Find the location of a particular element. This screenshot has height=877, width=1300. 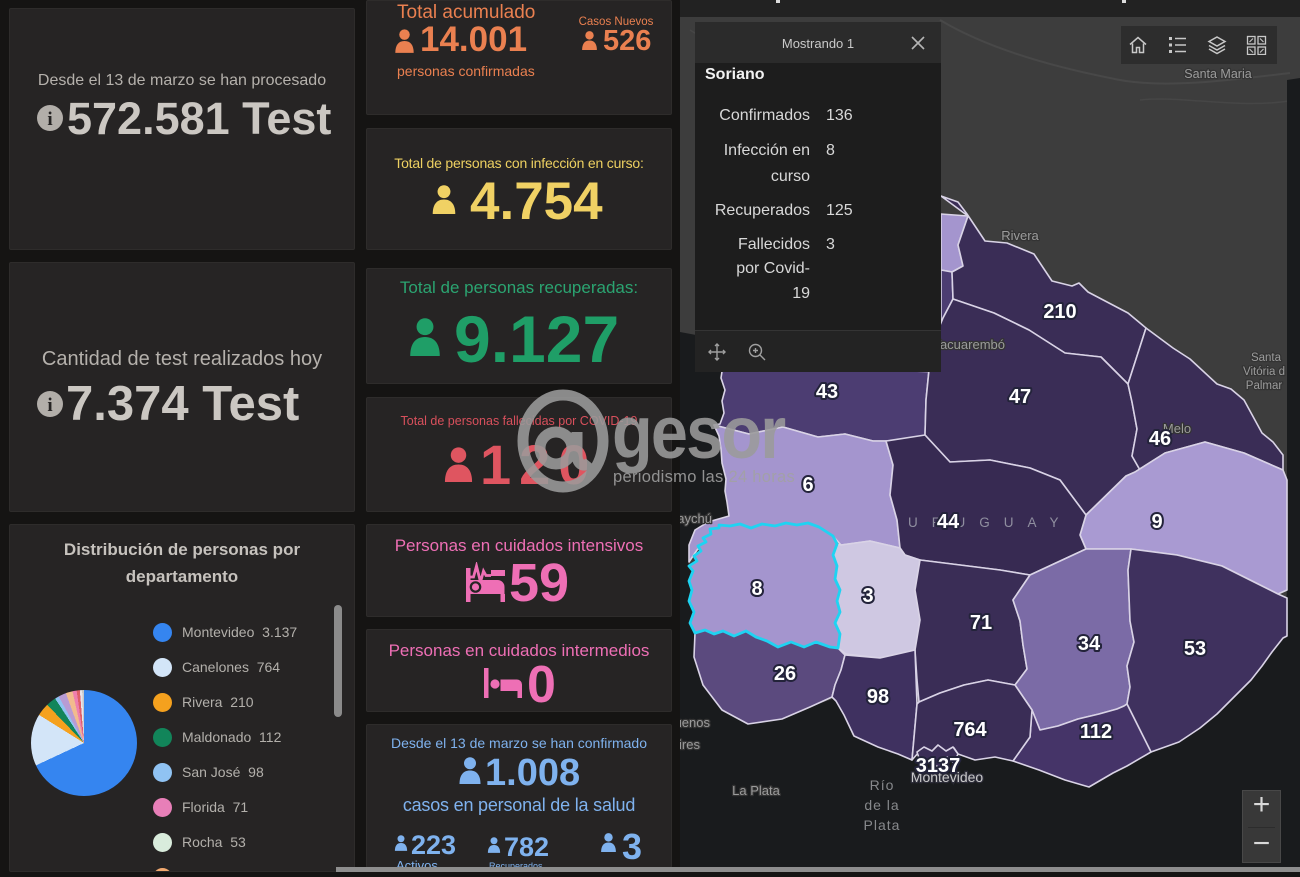

svg-text: 47 is located at coordinates (1020, 397).